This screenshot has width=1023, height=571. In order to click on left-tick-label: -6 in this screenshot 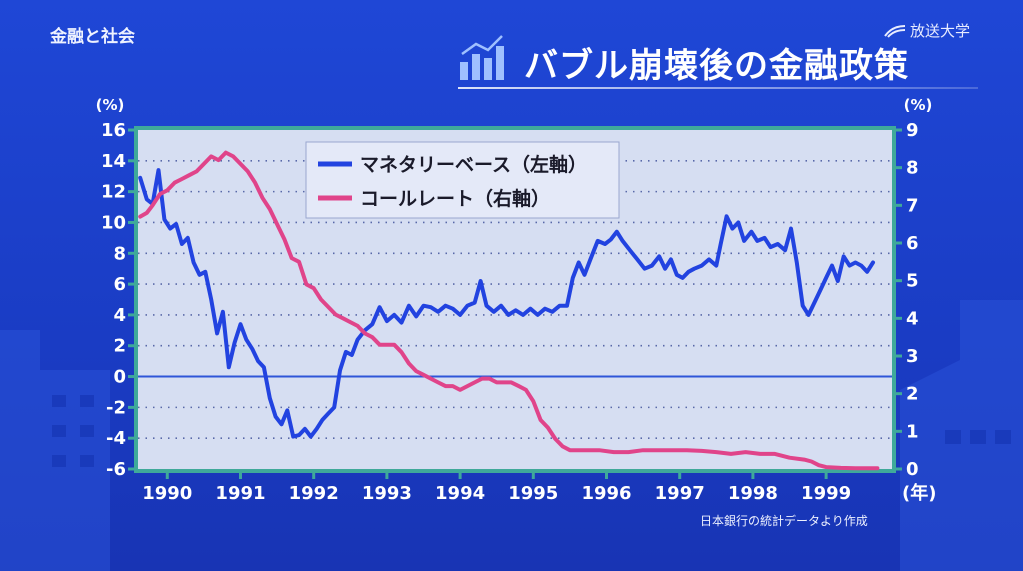, I will do `click(116, 469)`.